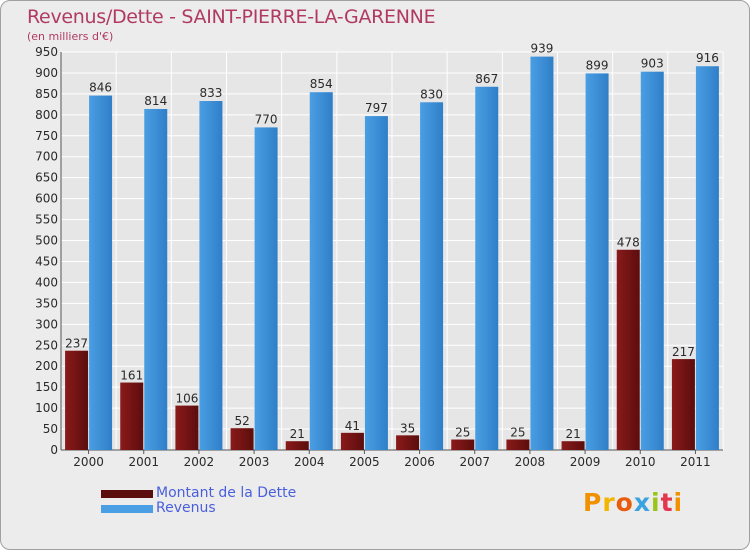 This screenshot has height=550, width=750. What do you see at coordinates (419, 462) in the screenshot?
I see `x-tick-label-2006: 2006` at bounding box center [419, 462].